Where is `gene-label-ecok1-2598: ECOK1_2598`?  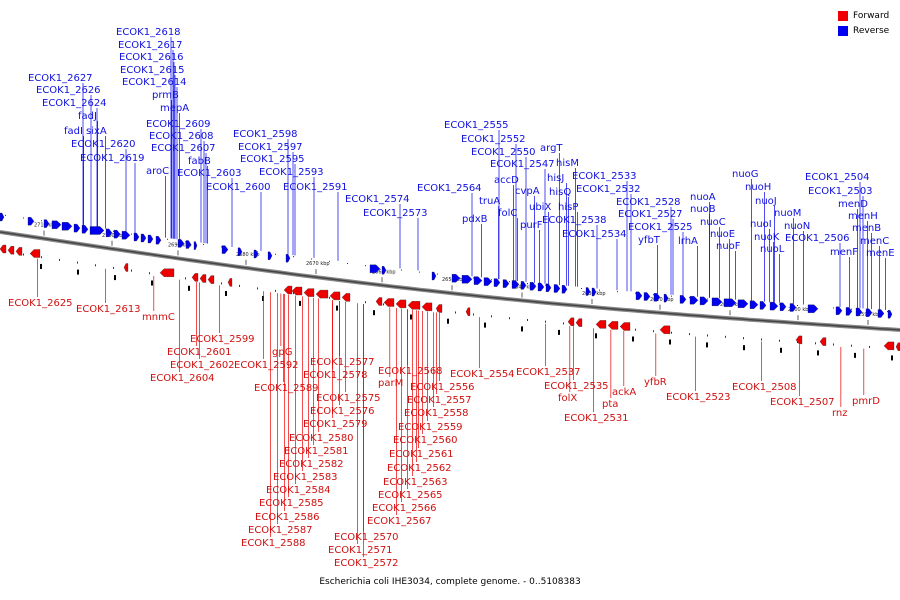
gene-label-ecok1-2598: ECOK1_2598 is located at coordinates (265, 134).